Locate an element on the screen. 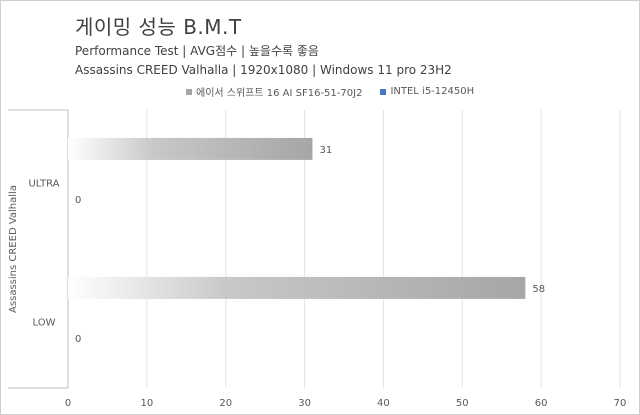 The height and width of the screenshot is (415, 640). x-tick-label-30: 30 is located at coordinates (304, 403).